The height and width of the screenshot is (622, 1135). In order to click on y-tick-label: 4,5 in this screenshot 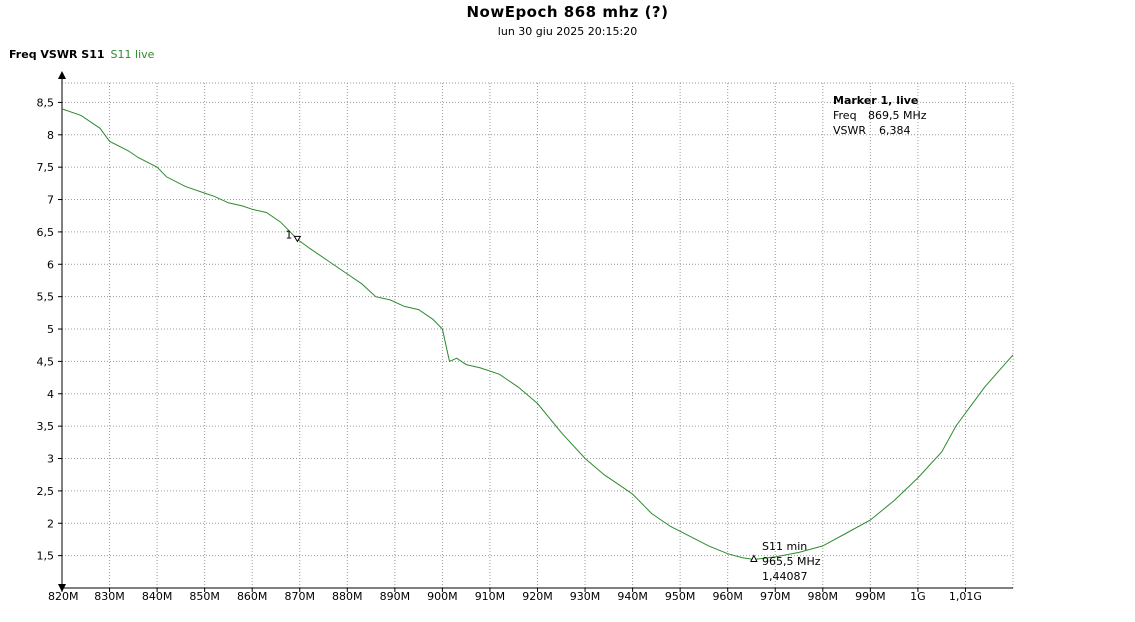, I will do `click(46, 361)`.